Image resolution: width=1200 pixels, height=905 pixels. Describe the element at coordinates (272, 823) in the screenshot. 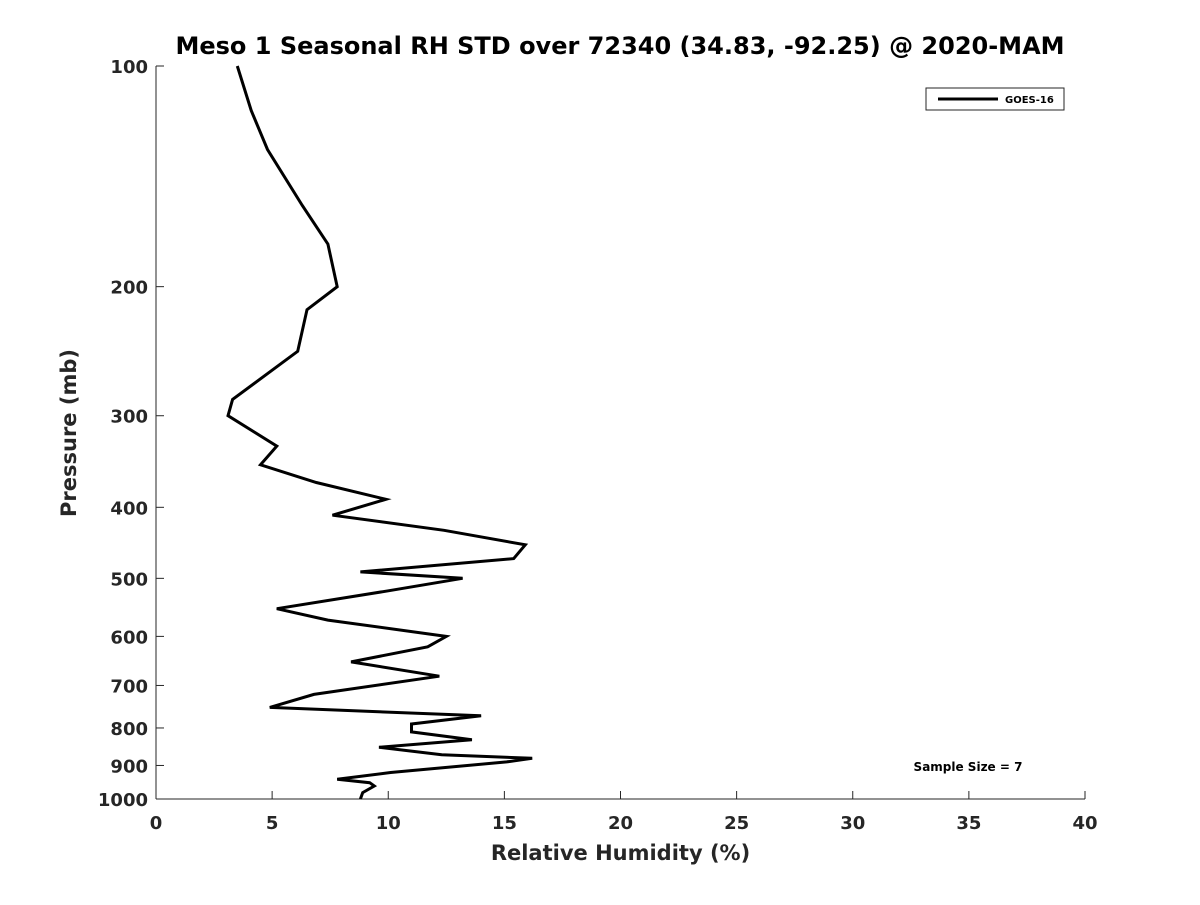

I see `x-tick-label: 5` at that location.